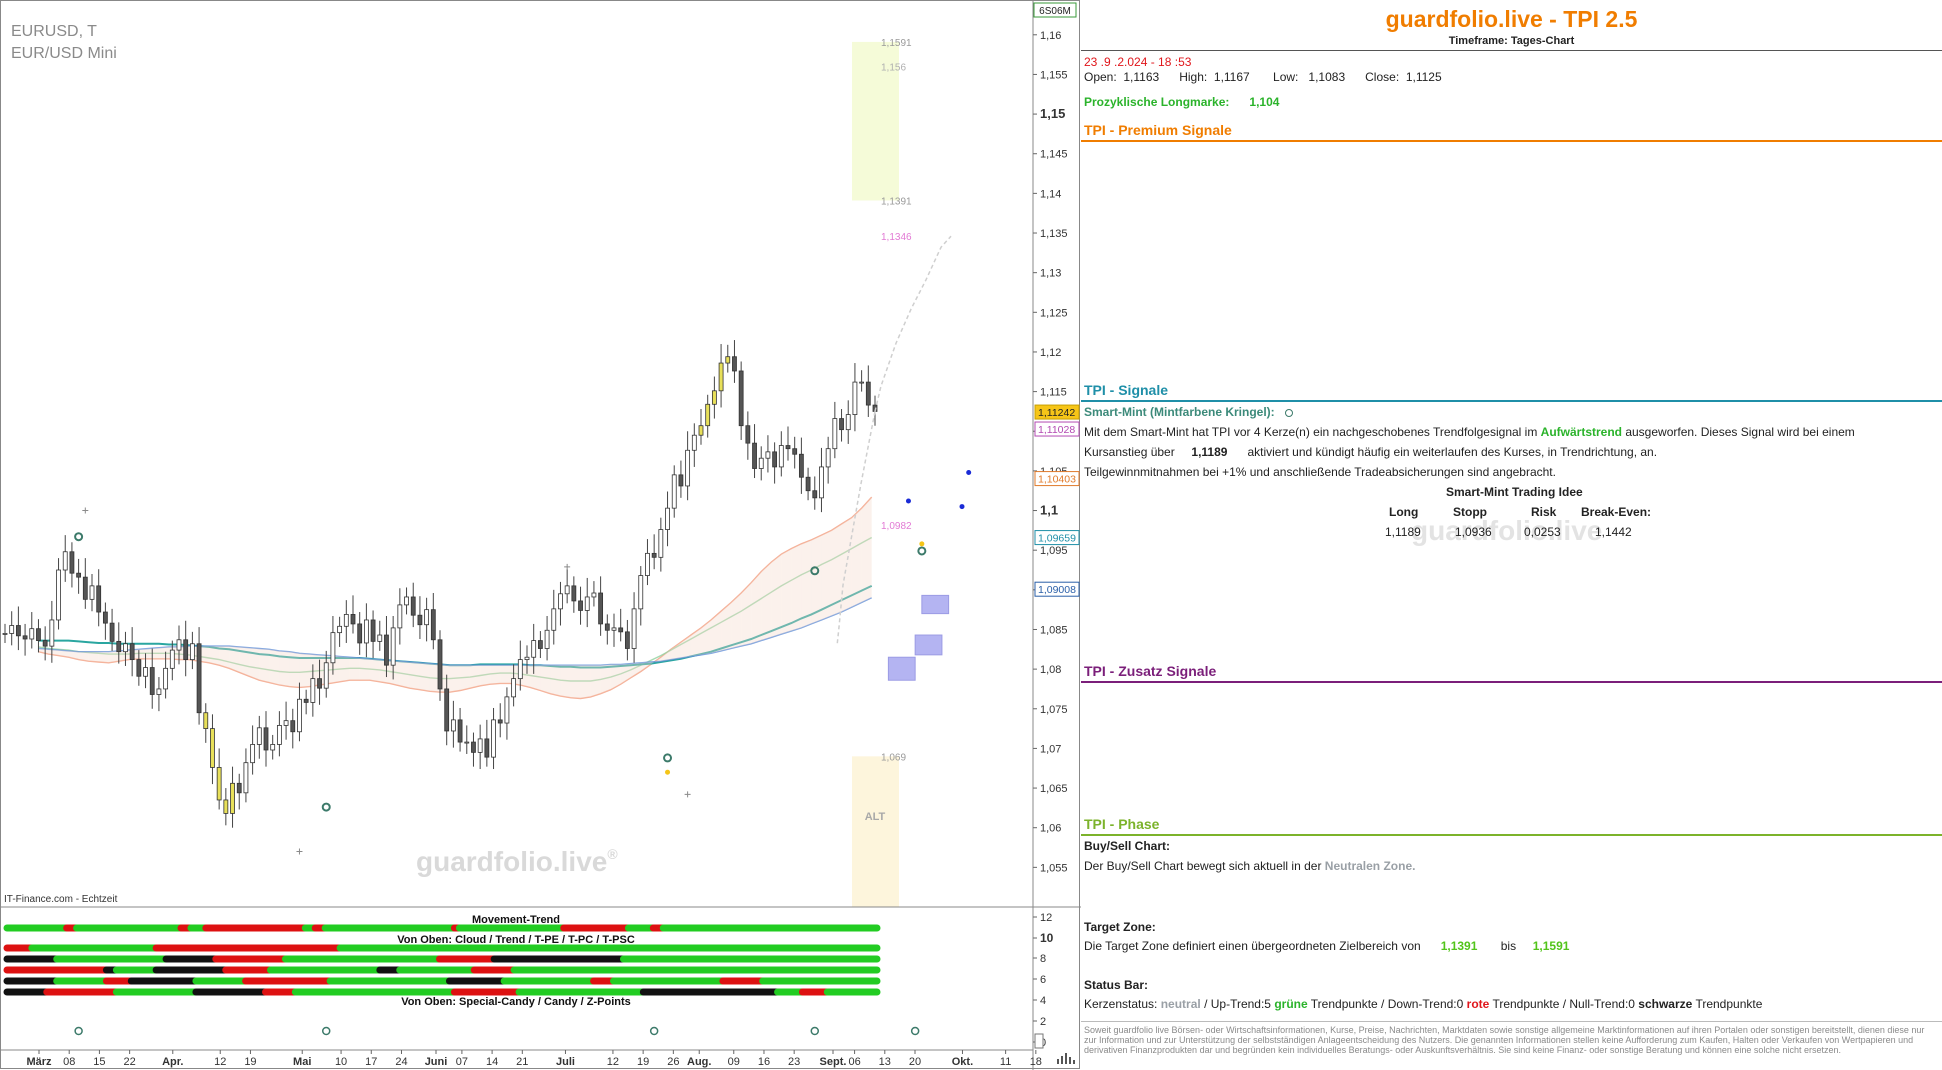 Image resolution: width=1942 pixels, height=1070 pixels. I want to click on price-tag-label-4: 1,09008, so click(1057, 590).